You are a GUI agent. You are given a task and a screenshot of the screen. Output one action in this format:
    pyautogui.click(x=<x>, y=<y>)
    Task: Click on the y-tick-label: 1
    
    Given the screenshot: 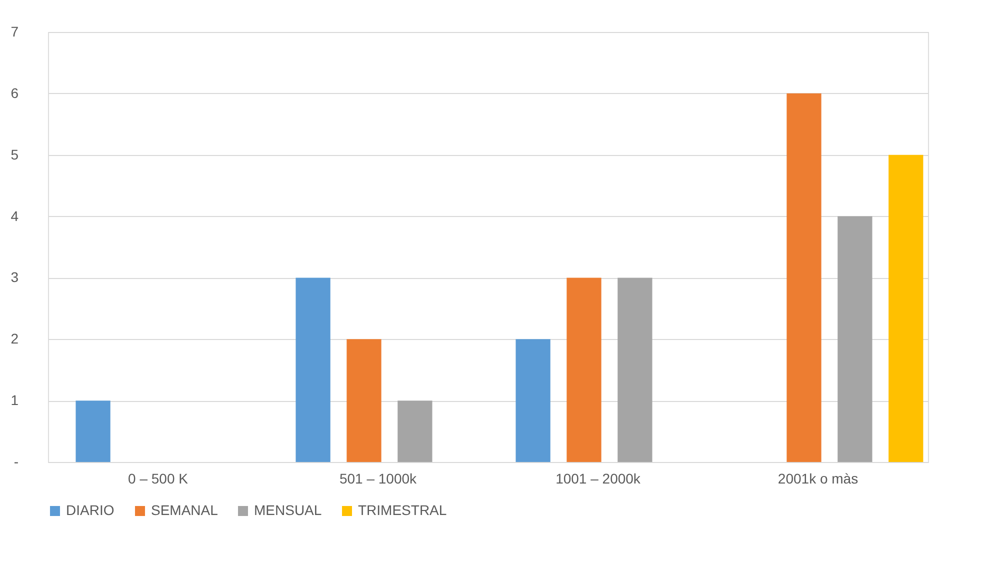 What is the action you would take?
    pyautogui.click(x=14, y=400)
    